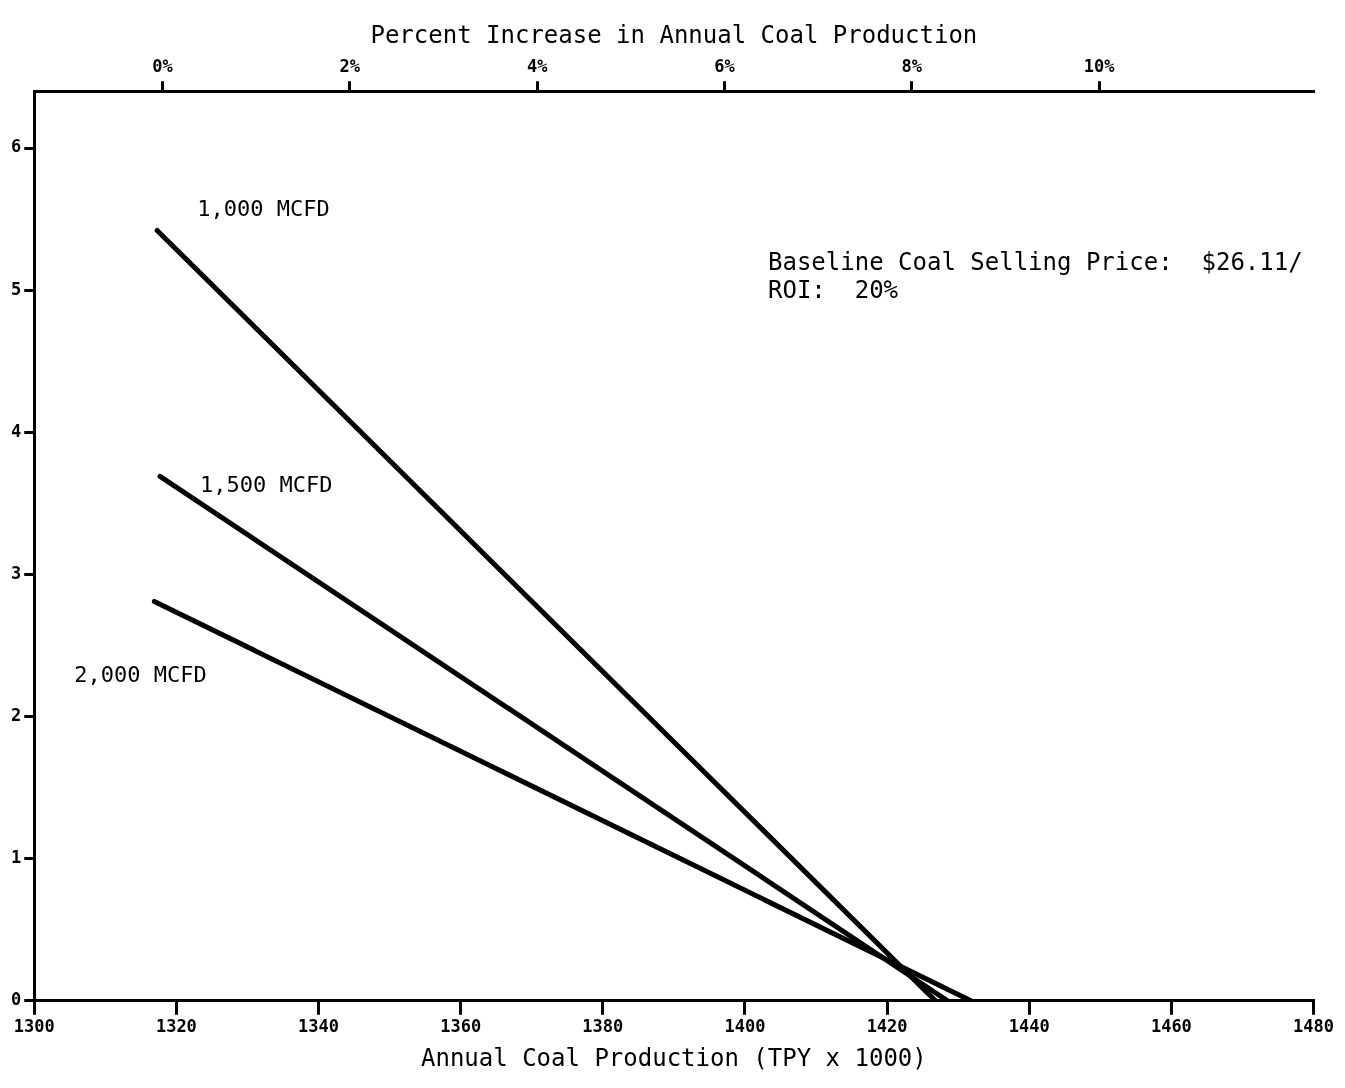 The height and width of the screenshot is (1088, 1345). I want to click on x-tick-label: 1380, so click(603, 1026).